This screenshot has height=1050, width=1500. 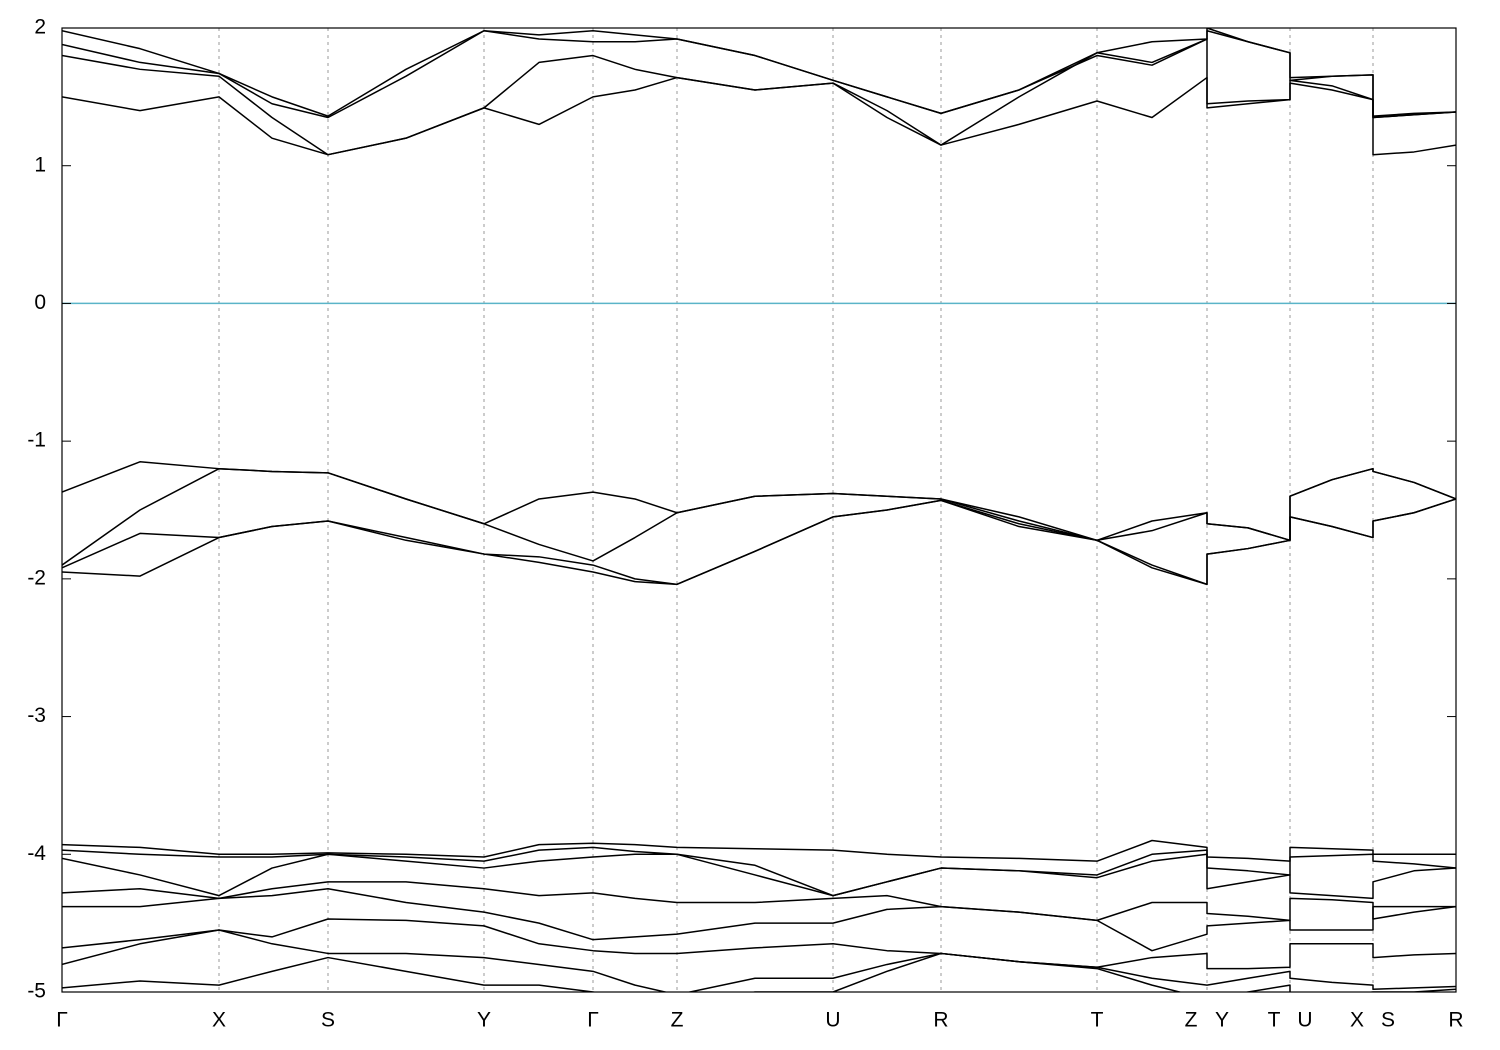 I want to click on y-tick-label: -2, so click(x=36, y=577).